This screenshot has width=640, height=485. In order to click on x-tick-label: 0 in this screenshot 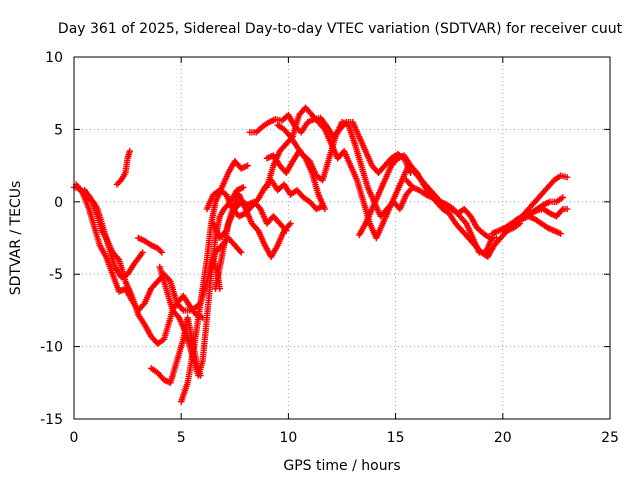, I will do `click(74, 438)`.